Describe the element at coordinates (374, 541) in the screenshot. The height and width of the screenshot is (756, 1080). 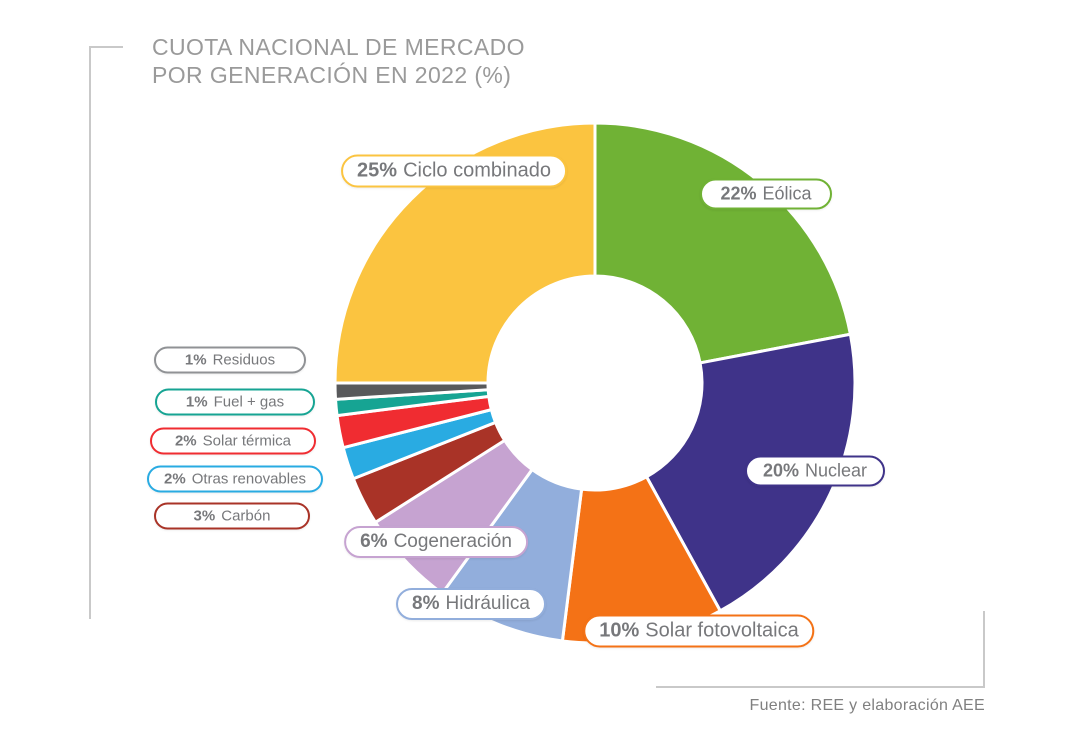
I see `segment-percentage: 6%` at that location.